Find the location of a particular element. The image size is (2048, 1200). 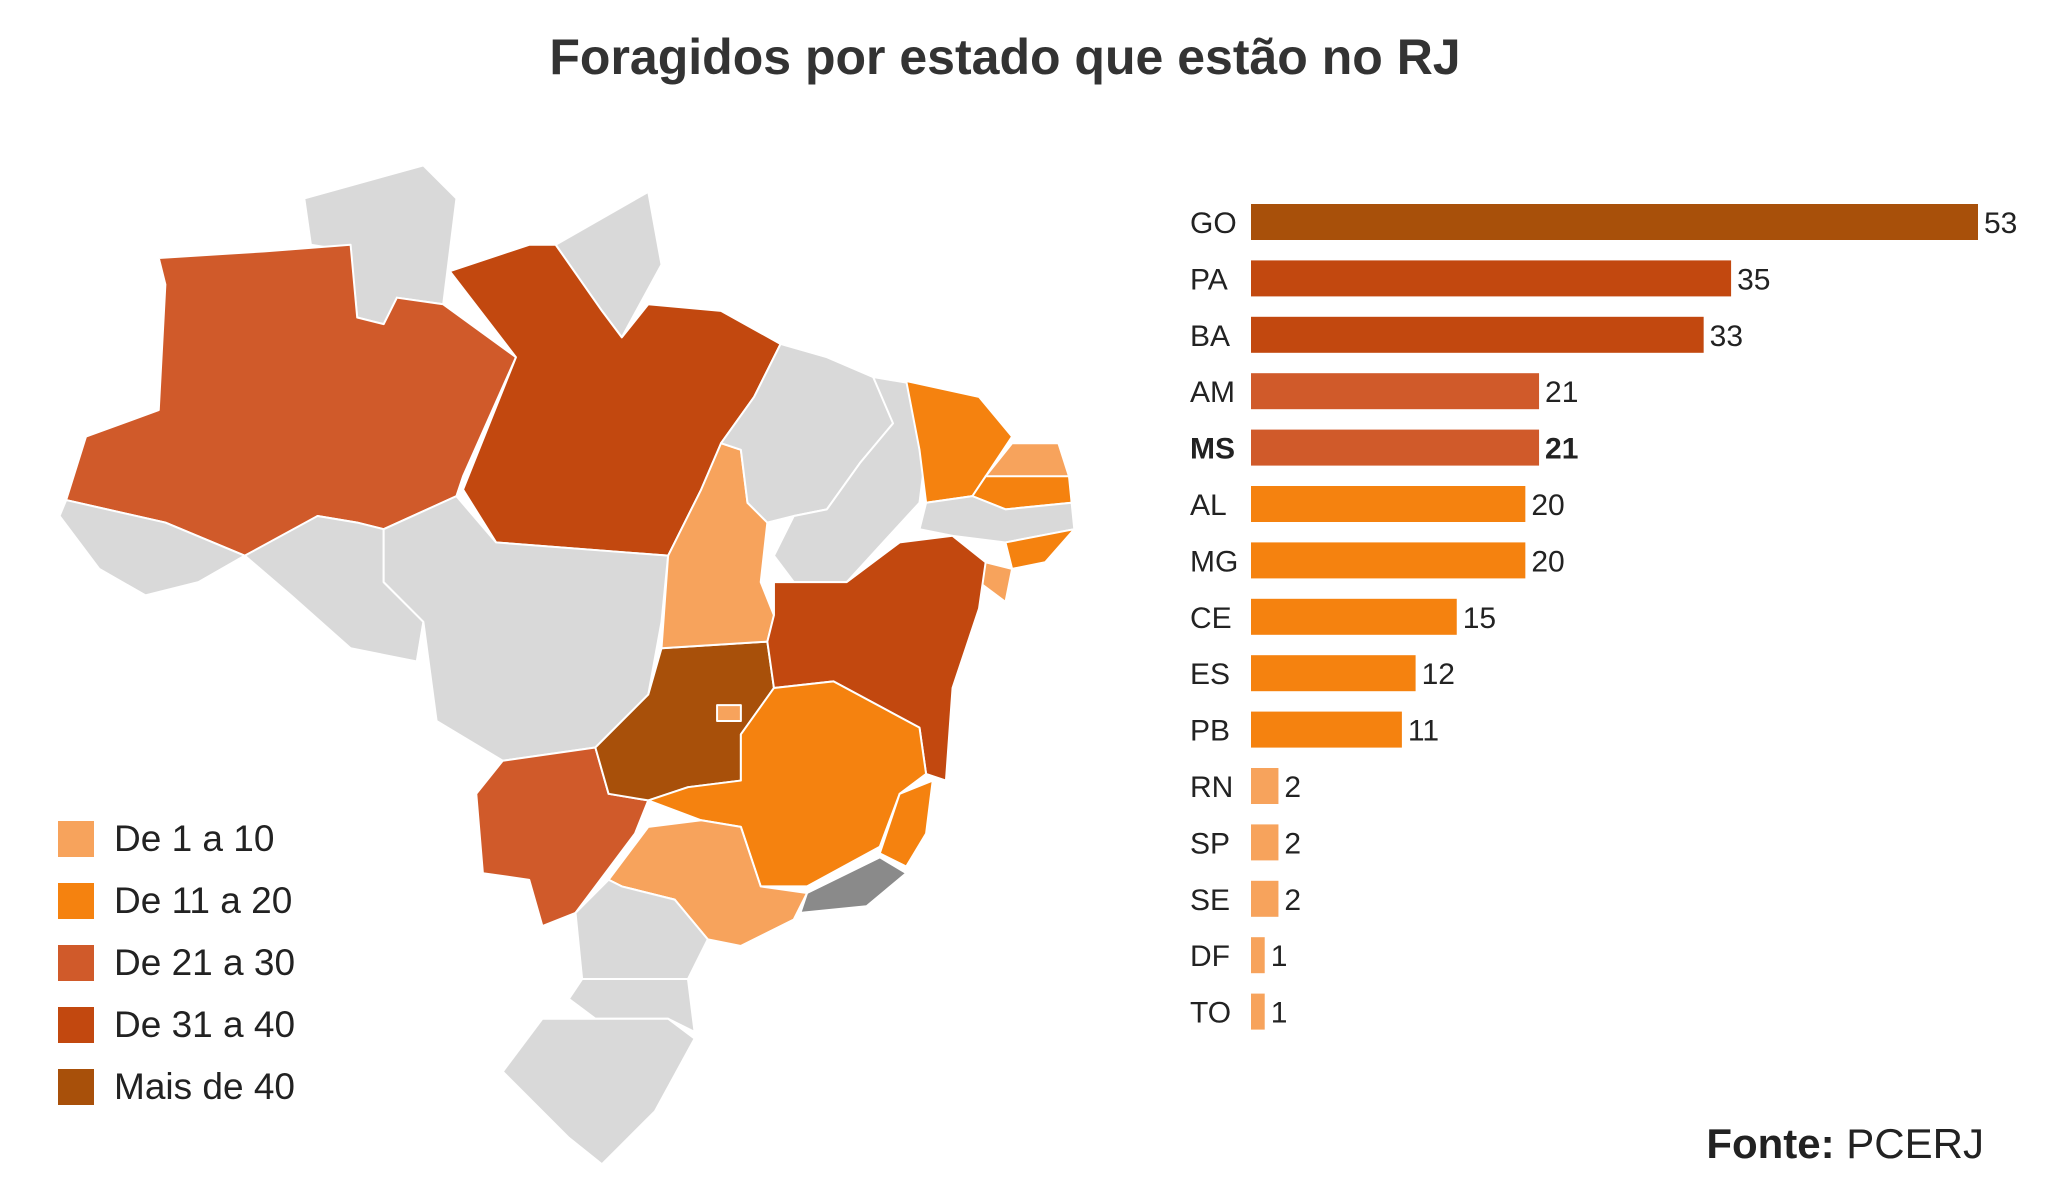

bar-RN is located at coordinates (1265, 786).